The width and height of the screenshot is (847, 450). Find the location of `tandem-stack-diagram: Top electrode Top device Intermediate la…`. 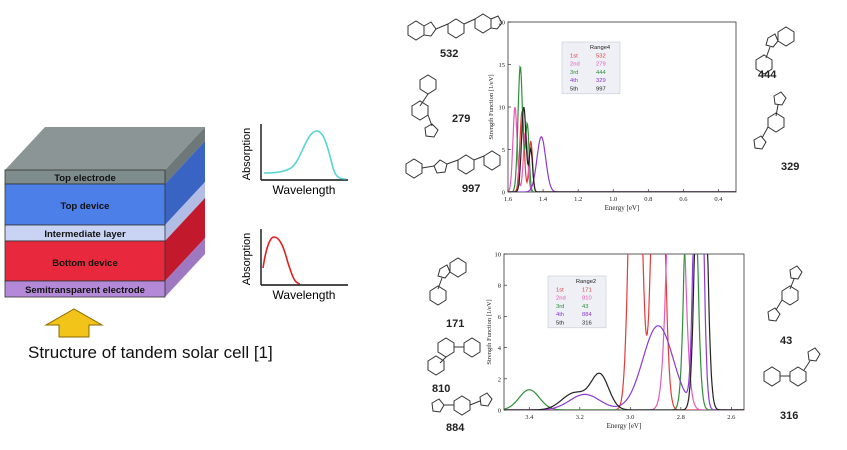

tandem-stack-diagram: Top electrode Top device Intermediate la… is located at coordinates (104, 232).